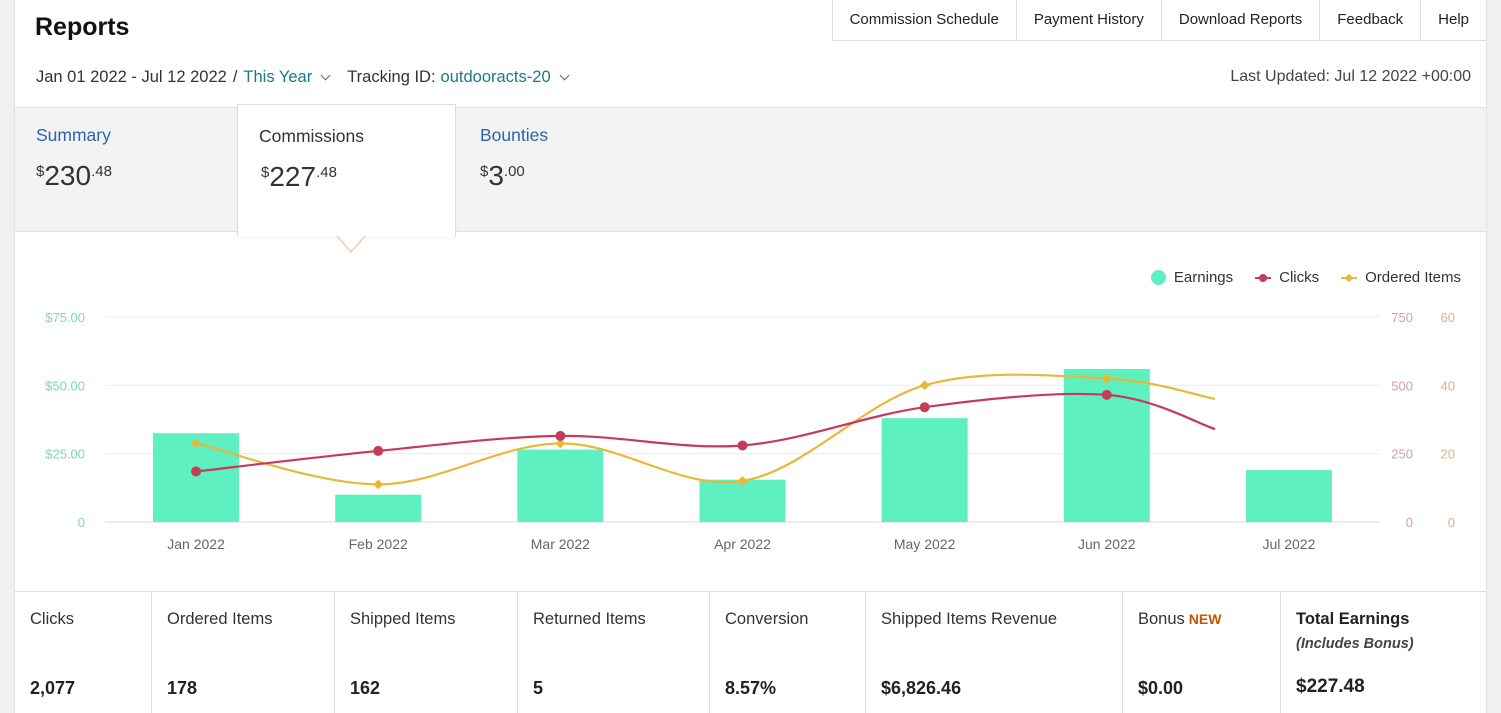 Image resolution: width=1501 pixels, height=713 pixels. I want to click on x-axis-tick-label: Feb 2022, so click(378, 544).